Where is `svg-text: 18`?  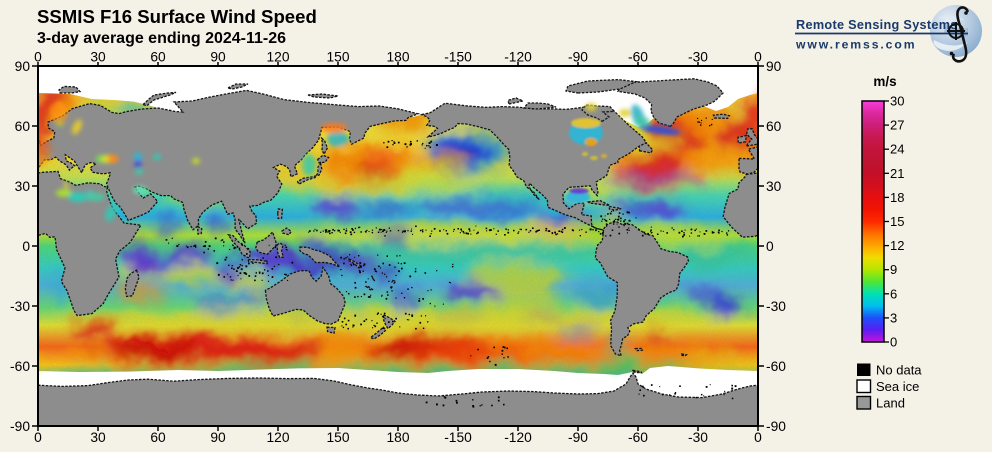
svg-text: 18 is located at coordinates (897, 197).